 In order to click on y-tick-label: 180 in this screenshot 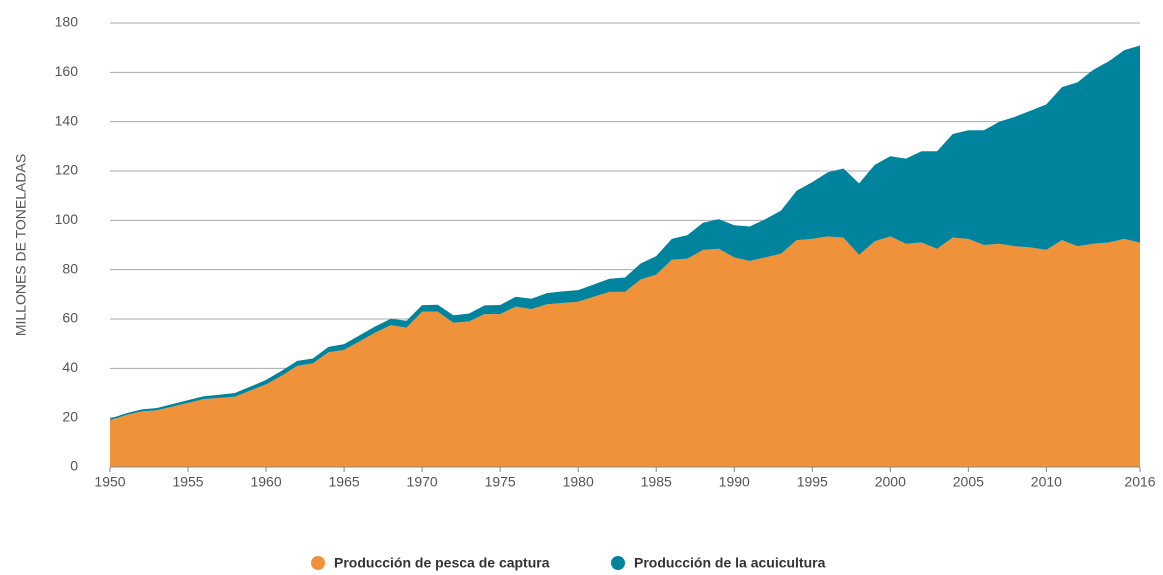, I will do `click(67, 22)`.